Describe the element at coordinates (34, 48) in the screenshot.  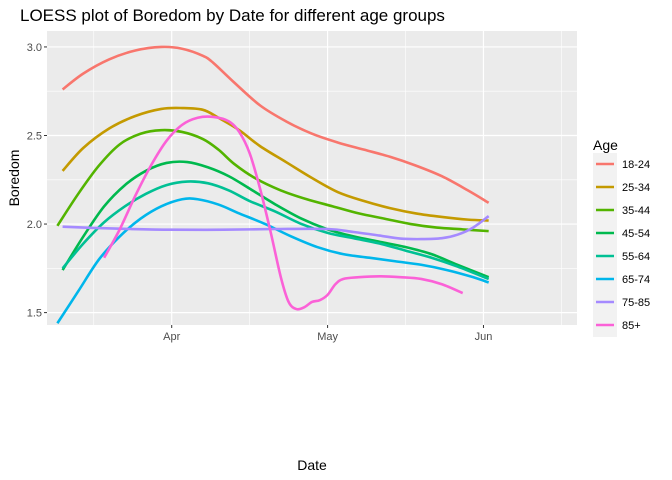
I see `y-tick-label: 3.0` at that location.